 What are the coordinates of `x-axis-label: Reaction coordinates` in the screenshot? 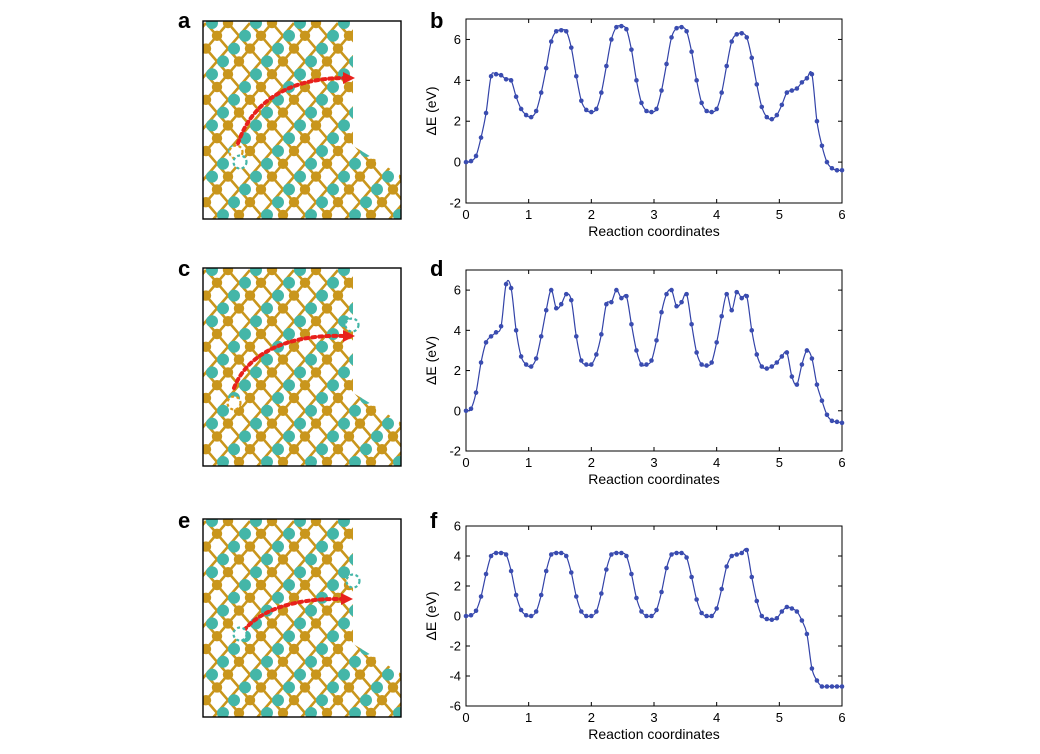 It's located at (654, 231).